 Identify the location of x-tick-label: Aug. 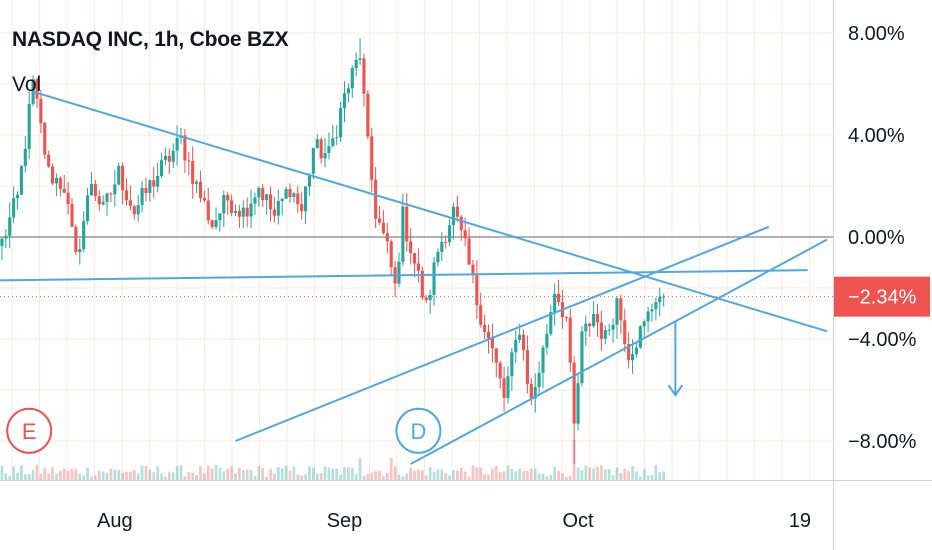
(115, 521).